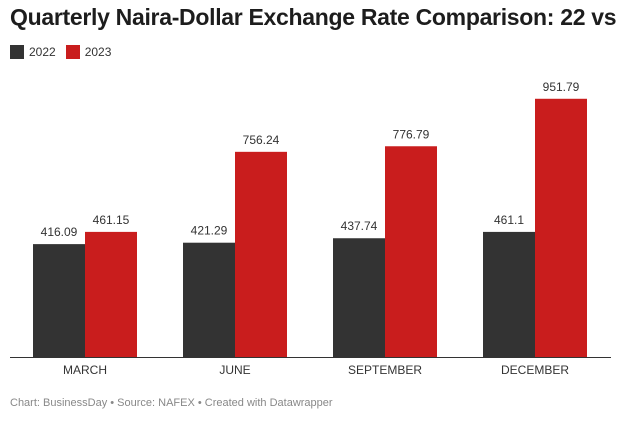 The width and height of the screenshot is (621, 421). I want to click on legend-item-2022: 2022, so click(33, 52).